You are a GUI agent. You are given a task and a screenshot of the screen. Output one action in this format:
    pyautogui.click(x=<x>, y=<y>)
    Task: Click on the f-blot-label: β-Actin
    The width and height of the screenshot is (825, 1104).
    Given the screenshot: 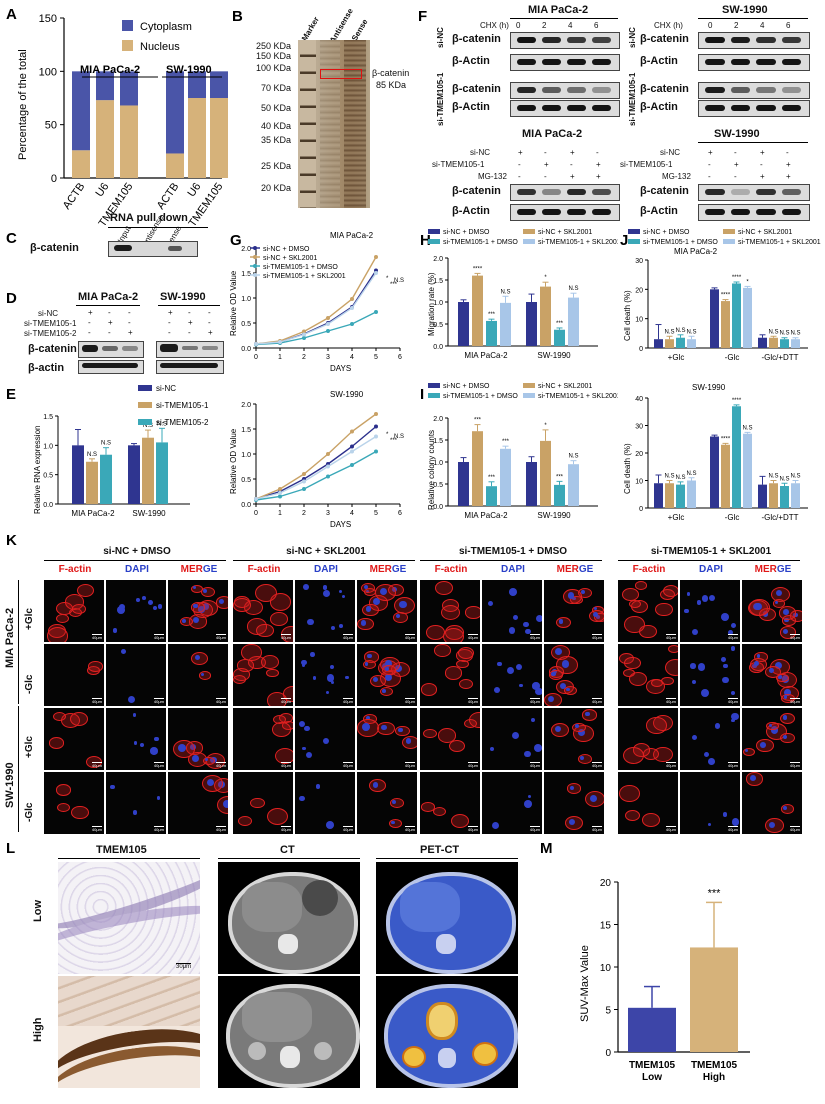 What is the action you would take?
    pyautogui.click(x=659, y=107)
    